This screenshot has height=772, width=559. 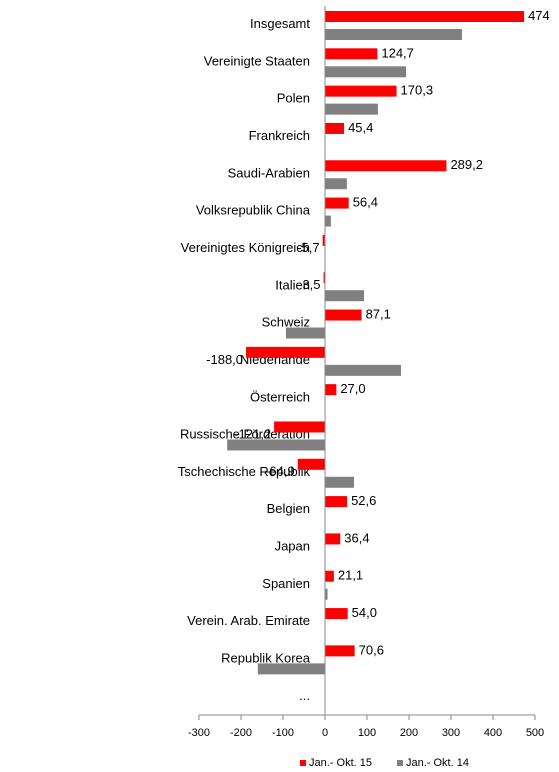 What do you see at coordinates (286, 322) in the screenshot?
I see `category-label: Schweiz` at bounding box center [286, 322].